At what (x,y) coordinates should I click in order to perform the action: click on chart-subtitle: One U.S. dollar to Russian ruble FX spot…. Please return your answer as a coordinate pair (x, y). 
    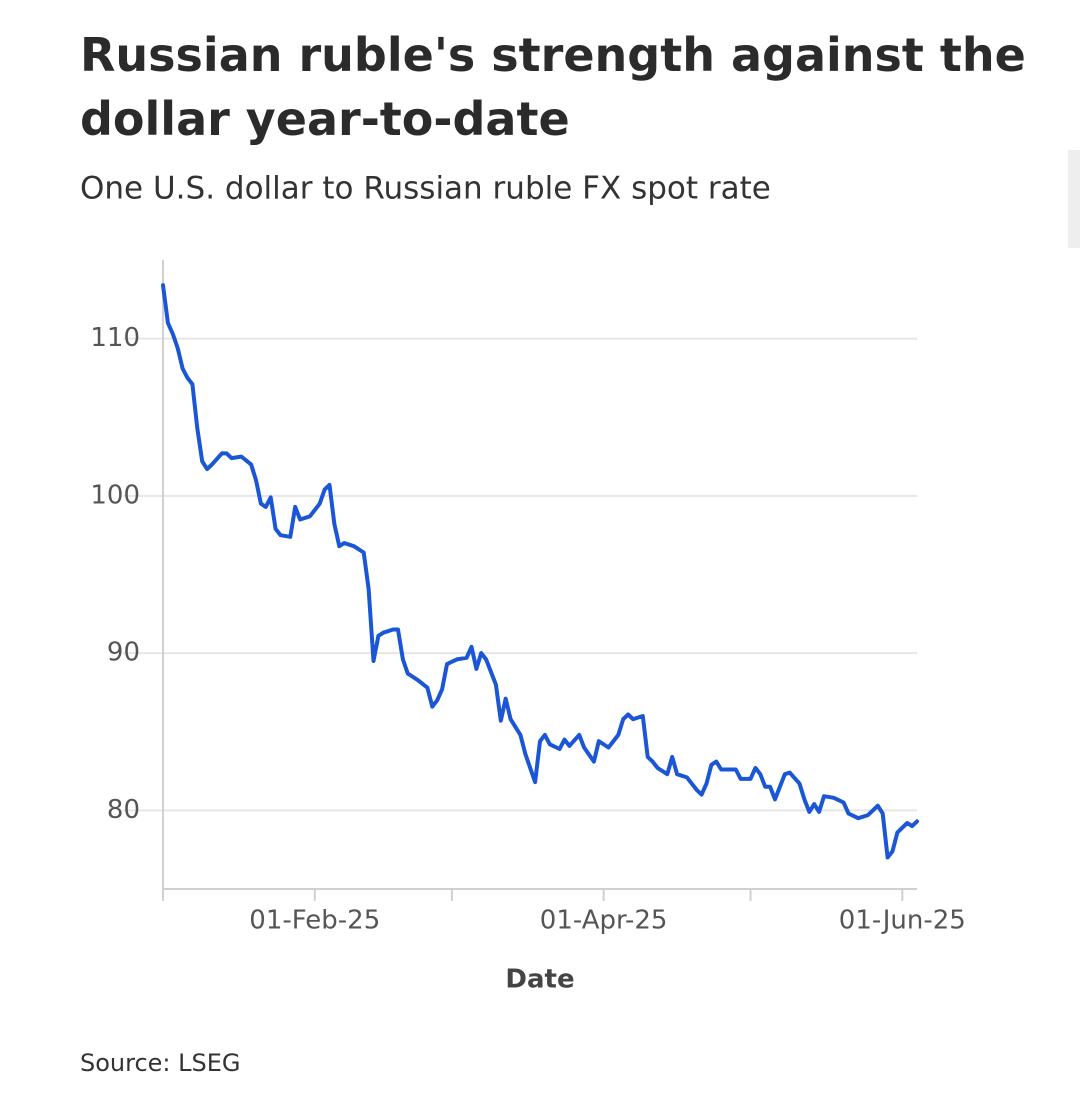
    Looking at the image, I should click on (425, 189).